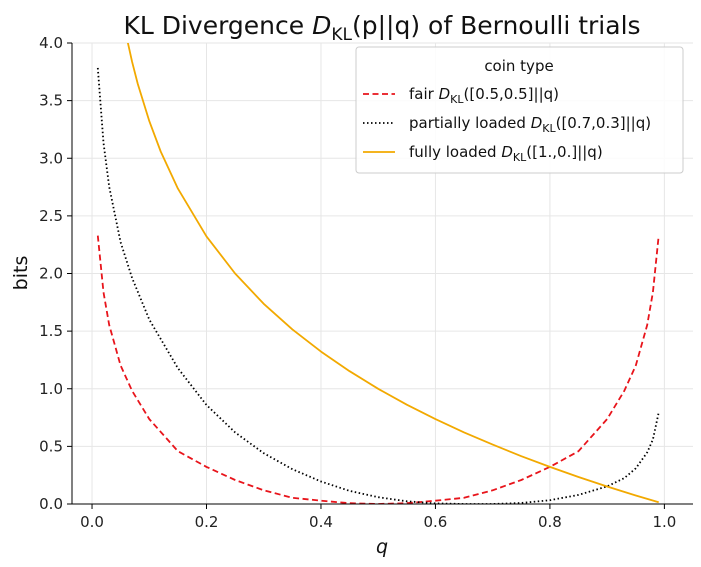  What do you see at coordinates (207, 522) in the screenshot?
I see `x-tick-label: 0.2` at bounding box center [207, 522].